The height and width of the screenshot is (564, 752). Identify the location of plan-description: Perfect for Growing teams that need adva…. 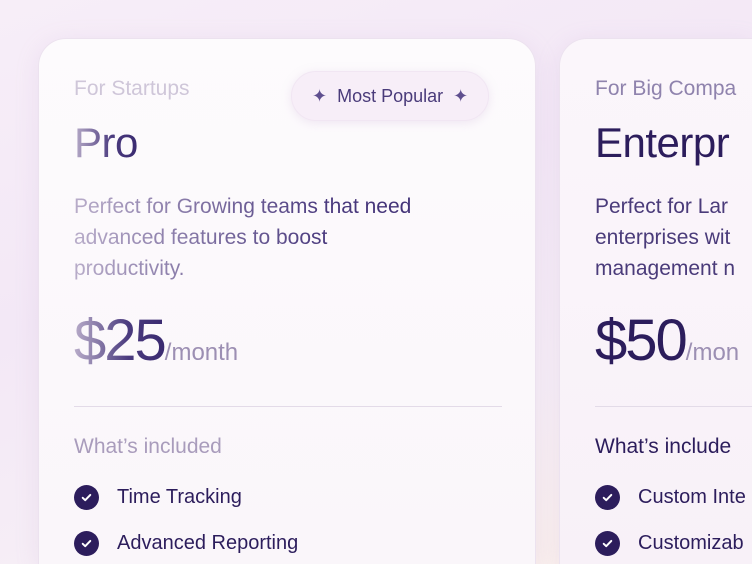
(284, 237).